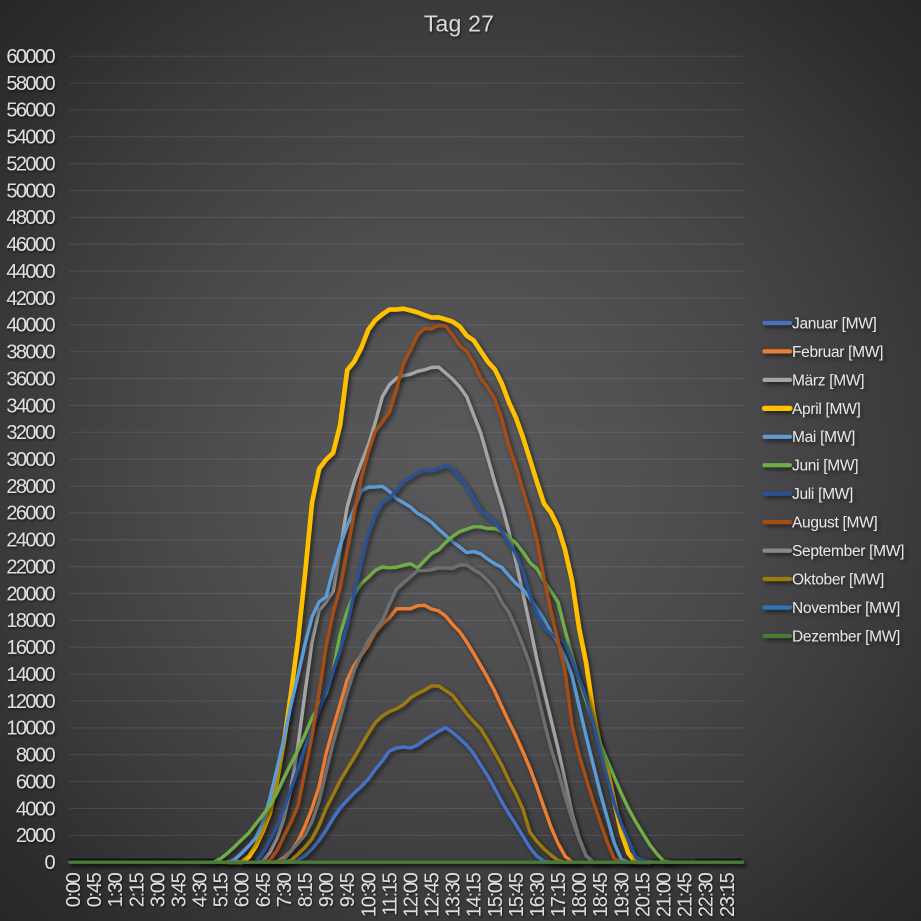 The width and height of the screenshot is (921, 921). I want to click on svg-text: 9:45, so click(348, 889).